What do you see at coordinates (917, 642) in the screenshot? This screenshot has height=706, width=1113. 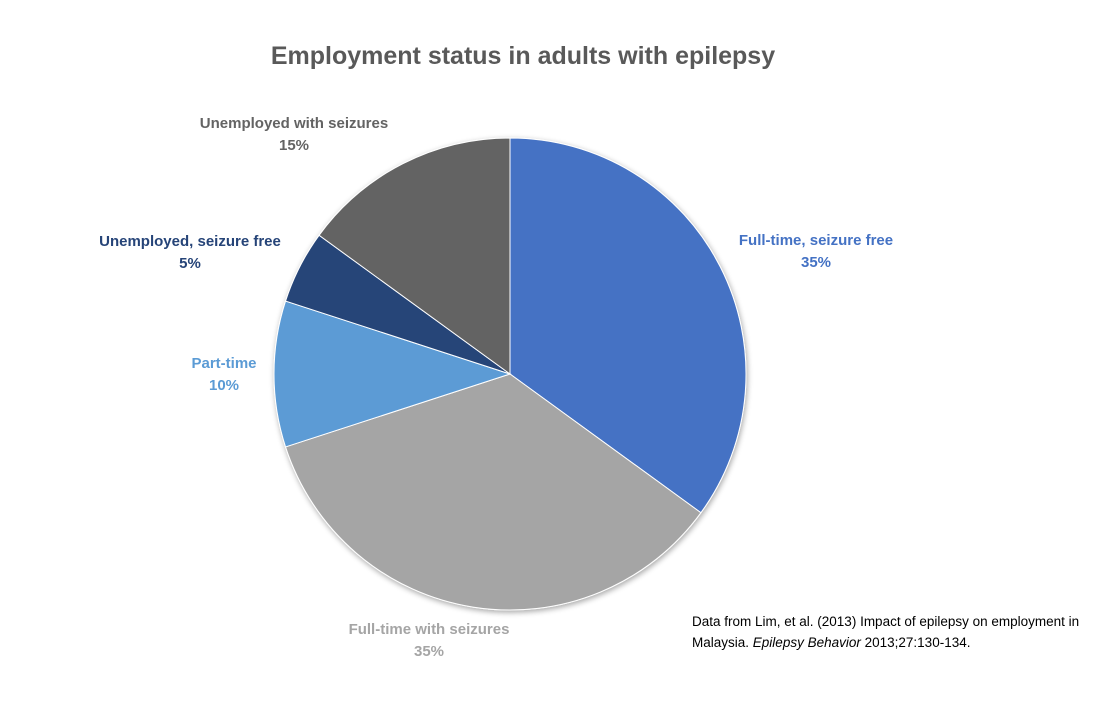 I see `source-note-tail: 2013;27:130-134.` at bounding box center [917, 642].